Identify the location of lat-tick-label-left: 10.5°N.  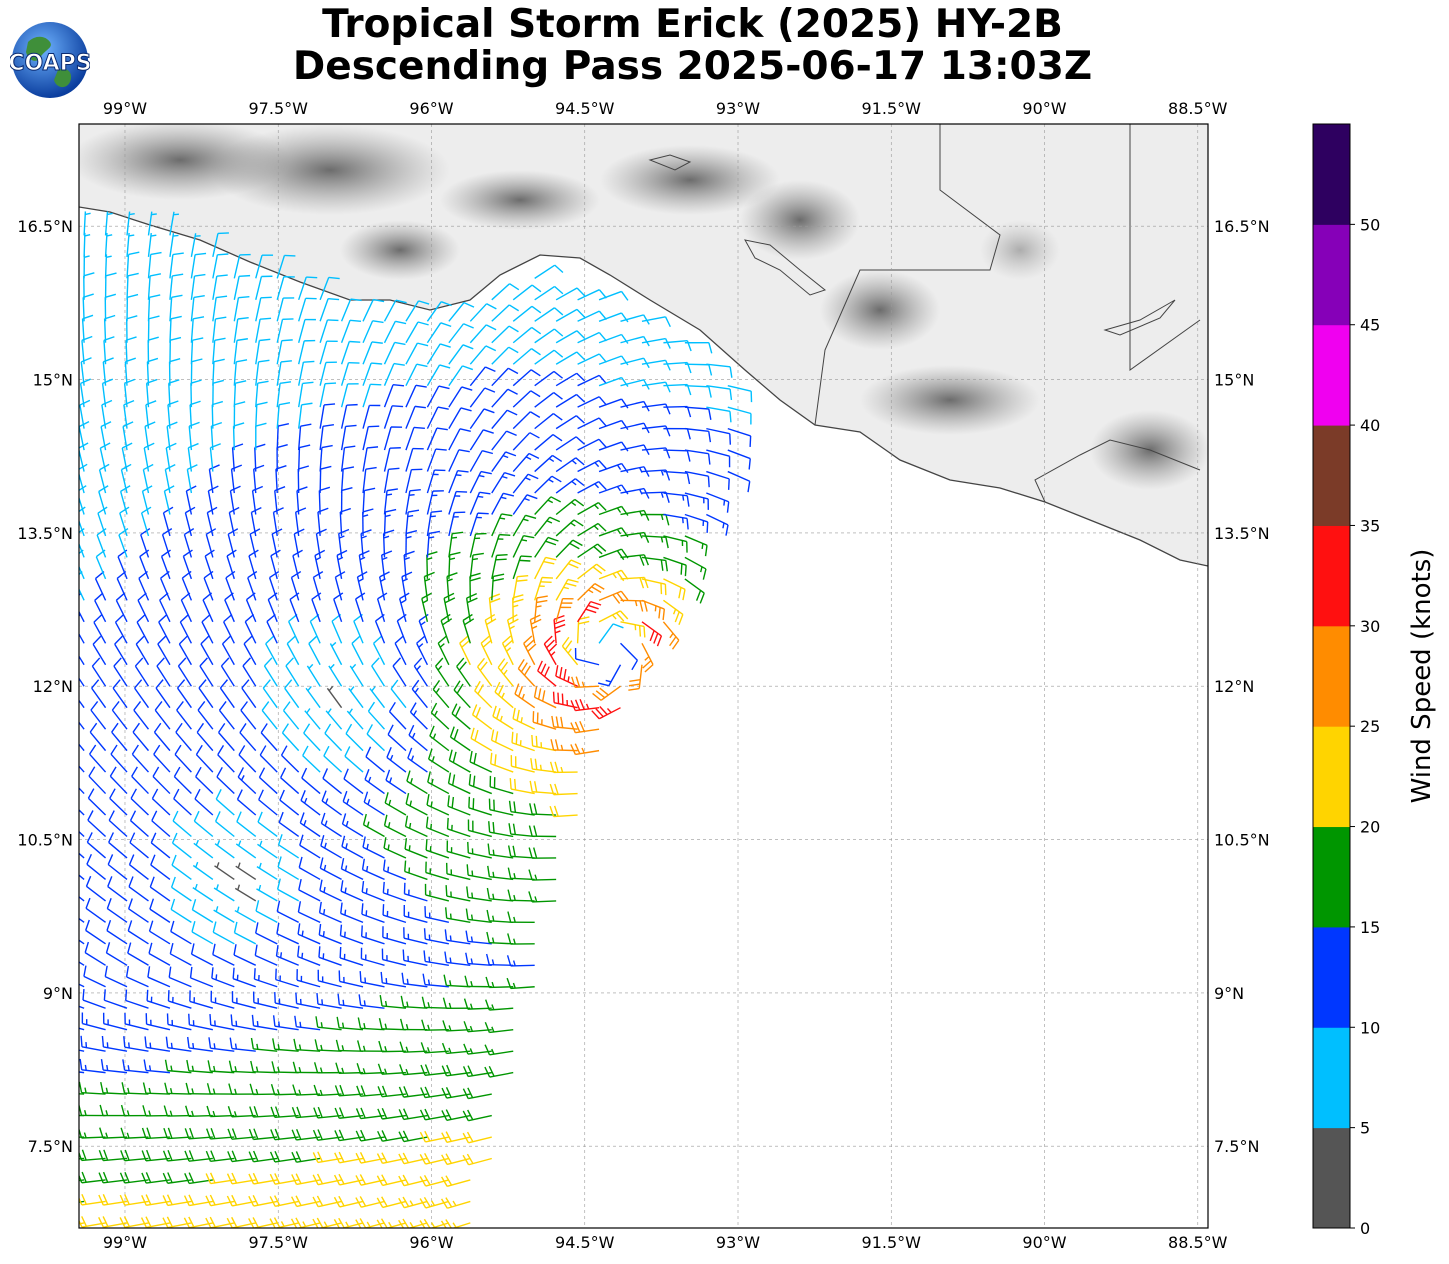
(45, 840).